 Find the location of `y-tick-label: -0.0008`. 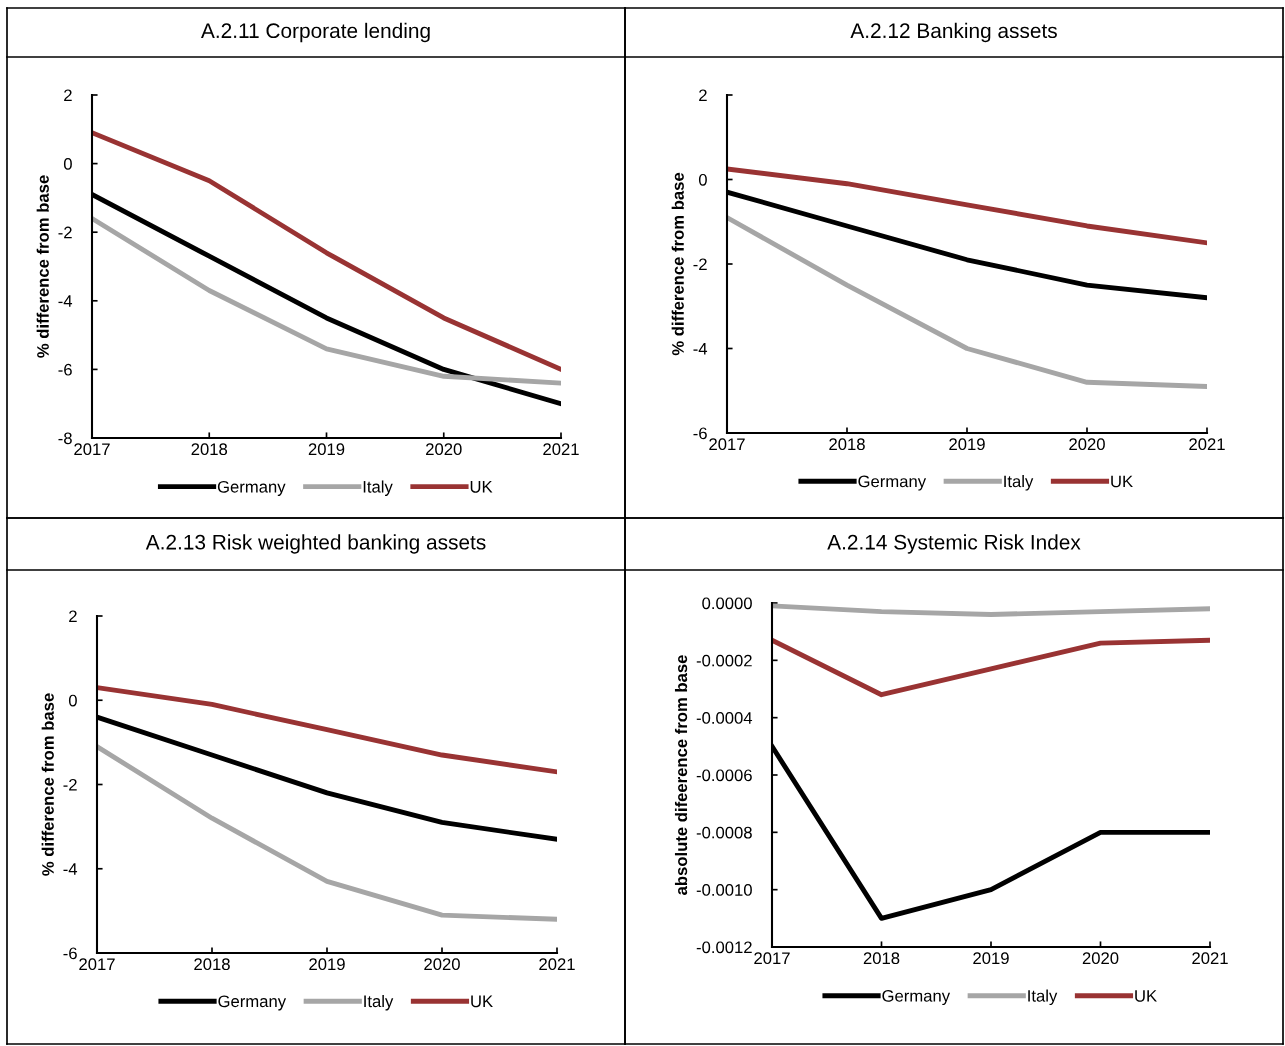

y-tick-label: -0.0008 is located at coordinates (724, 832).